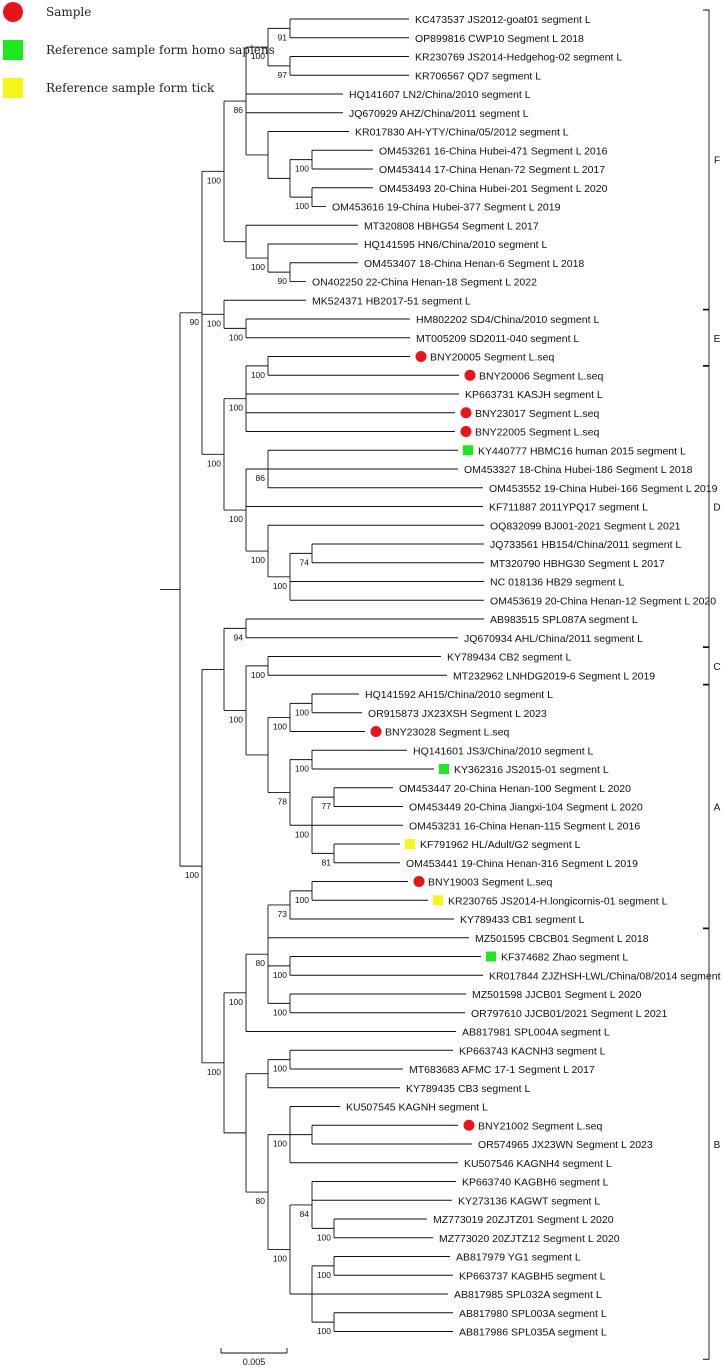 This screenshot has width=724, height=1368. Describe the element at coordinates (564, 958) in the screenshot. I see `leaf-label: KF374682 Zhao segment L` at that location.